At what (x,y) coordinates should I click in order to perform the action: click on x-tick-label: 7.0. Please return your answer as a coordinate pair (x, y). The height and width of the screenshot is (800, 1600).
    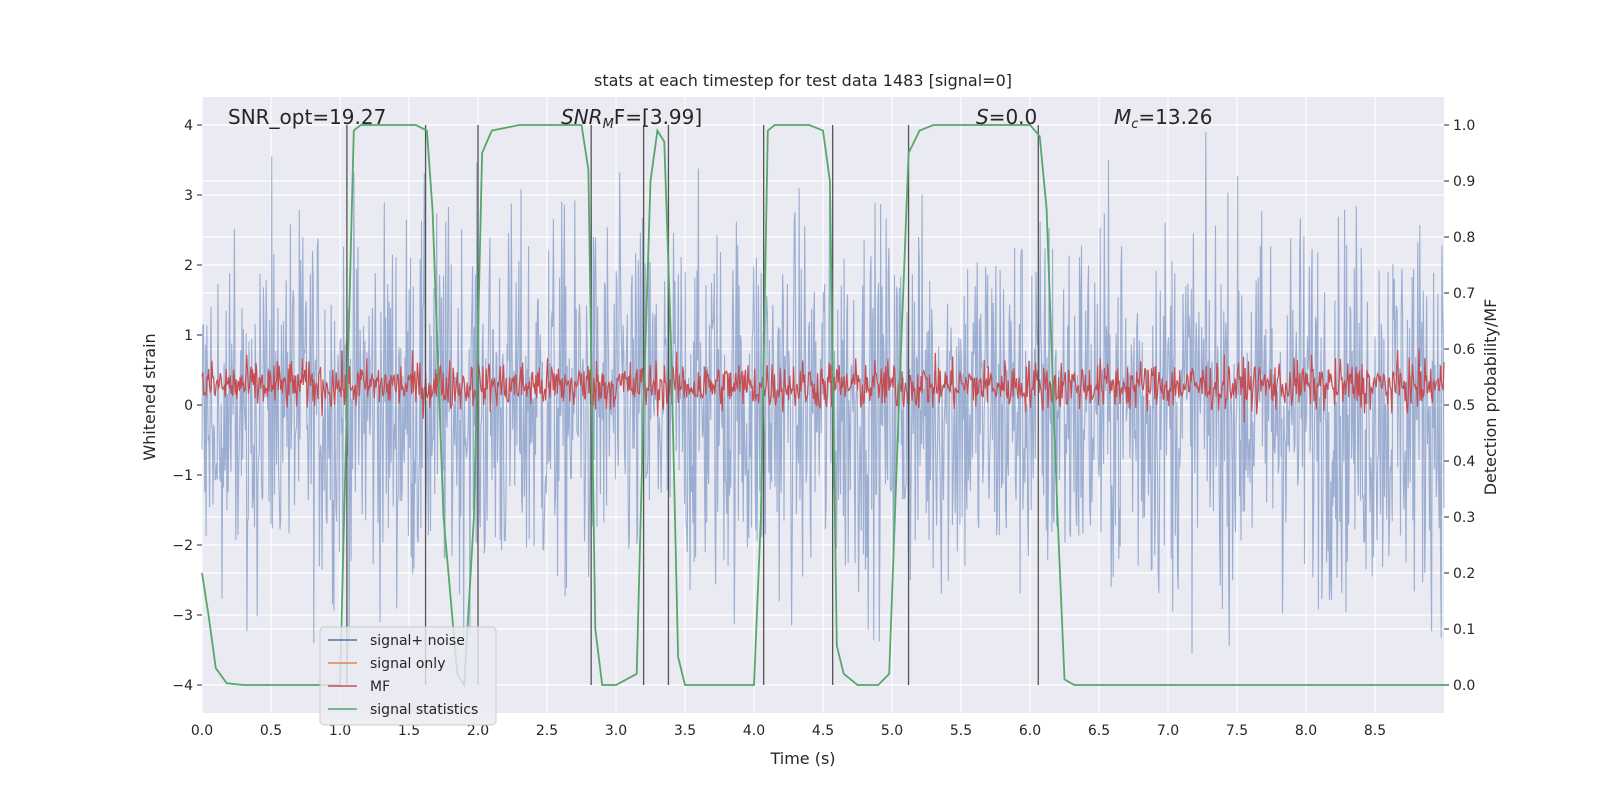
    Looking at the image, I should click on (1168, 731).